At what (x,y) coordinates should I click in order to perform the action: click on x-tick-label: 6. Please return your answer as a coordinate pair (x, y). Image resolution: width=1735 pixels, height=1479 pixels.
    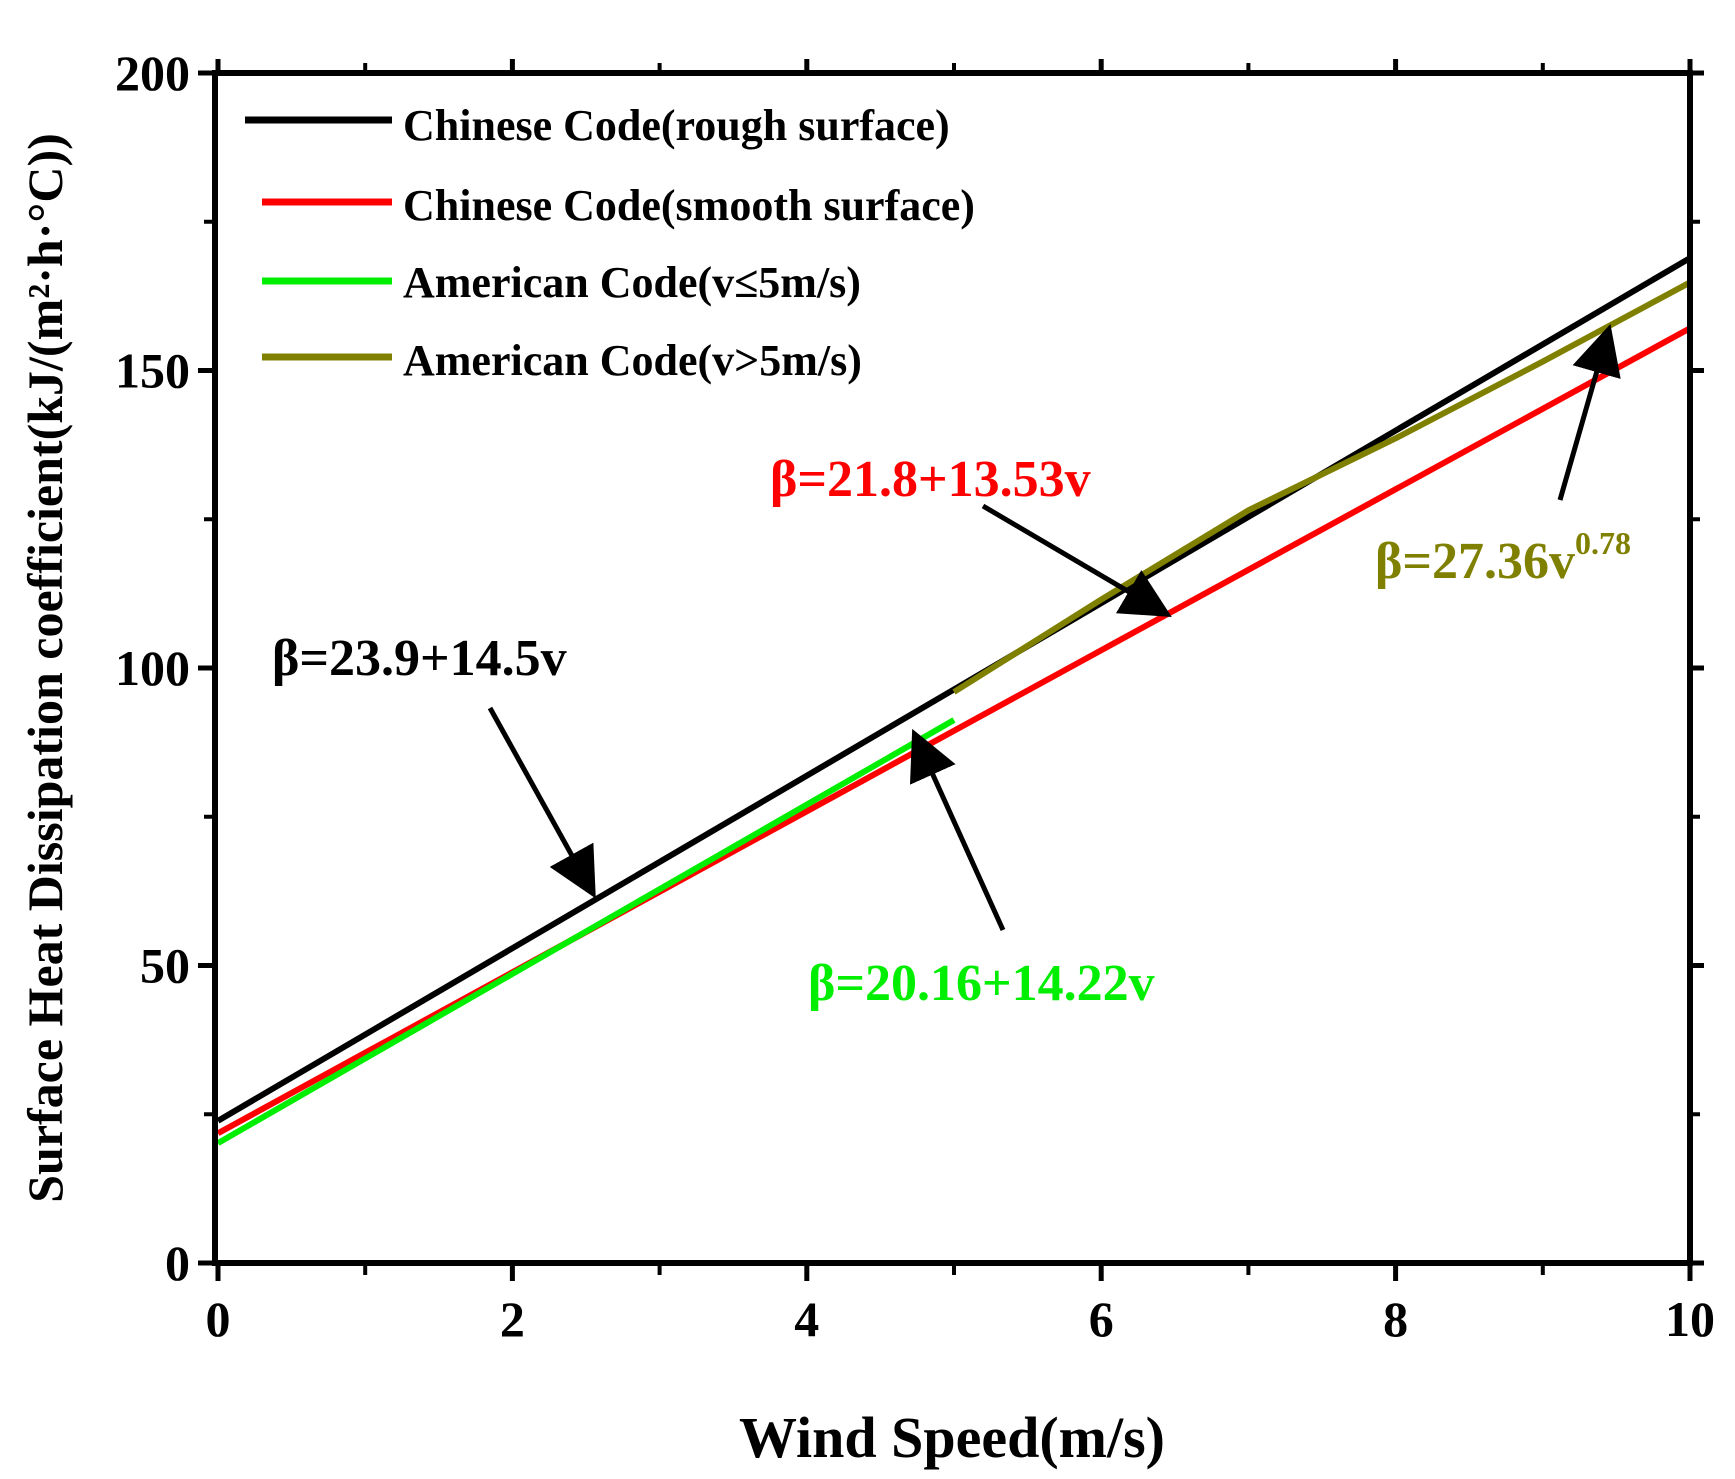
    Looking at the image, I should click on (1101, 1319).